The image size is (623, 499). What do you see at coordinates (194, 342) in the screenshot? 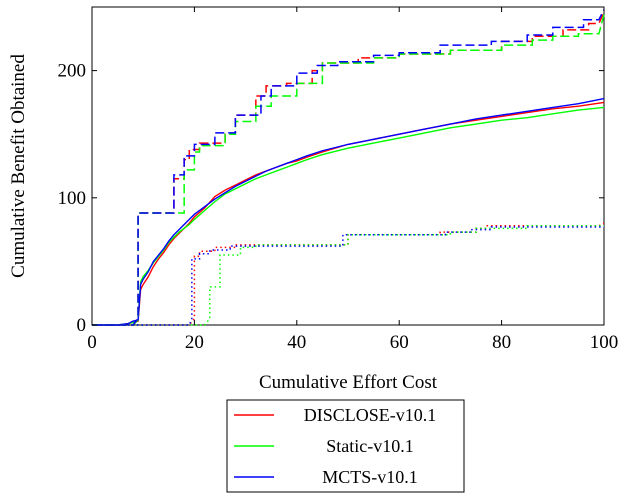
I see `x-tick-label: 20` at bounding box center [194, 342].